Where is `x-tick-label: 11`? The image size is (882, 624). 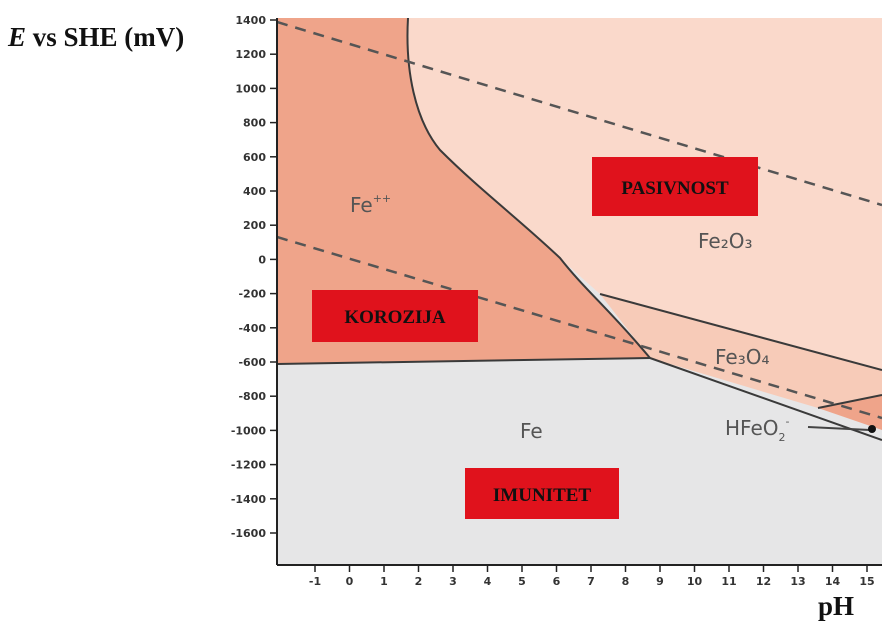 x-tick-label: 11 is located at coordinates (728, 581).